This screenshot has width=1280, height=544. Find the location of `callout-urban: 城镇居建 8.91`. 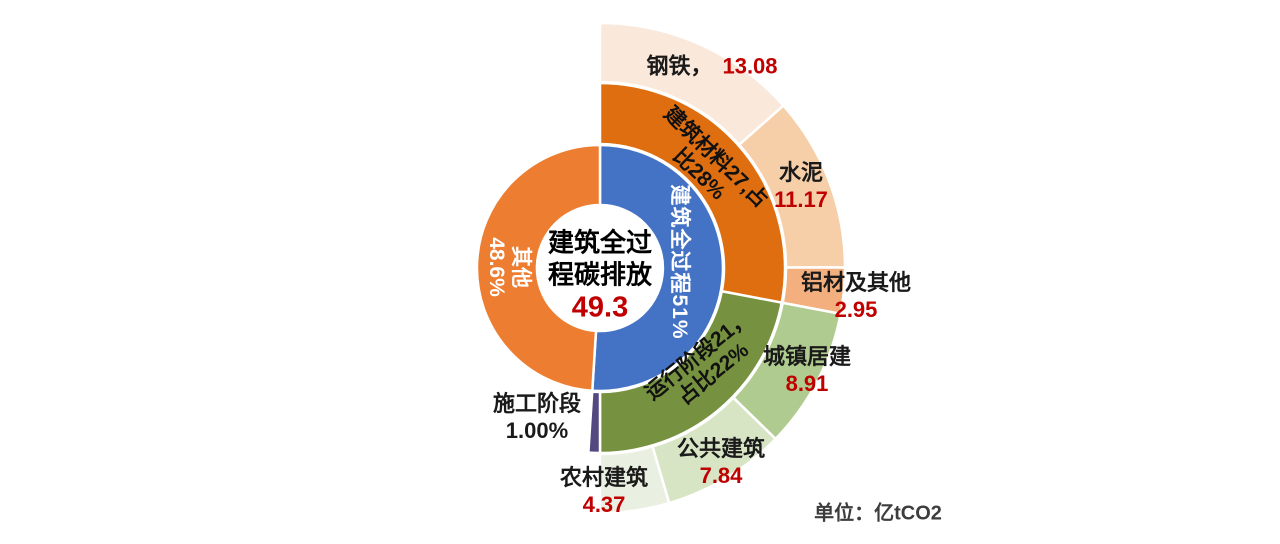

callout-urban: 城镇居建 8.91 is located at coordinates (807, 371).